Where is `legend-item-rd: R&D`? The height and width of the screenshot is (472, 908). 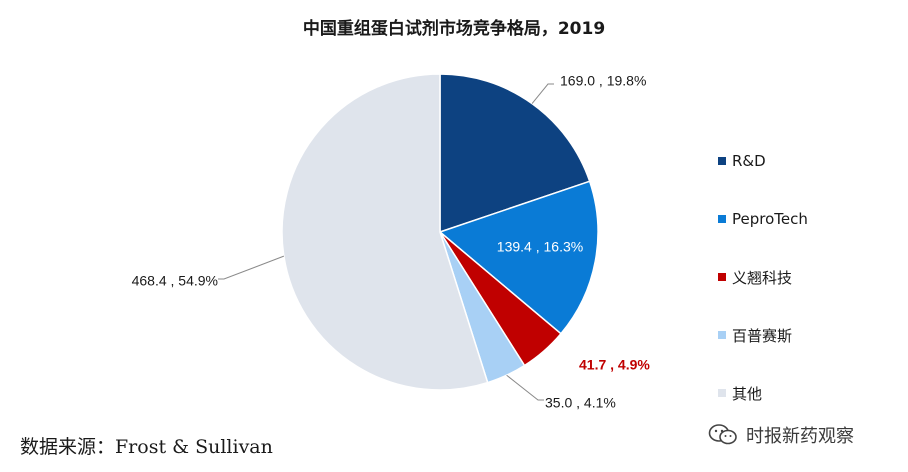 legend-item-rd: R&D is located at coordinates (763, 161).